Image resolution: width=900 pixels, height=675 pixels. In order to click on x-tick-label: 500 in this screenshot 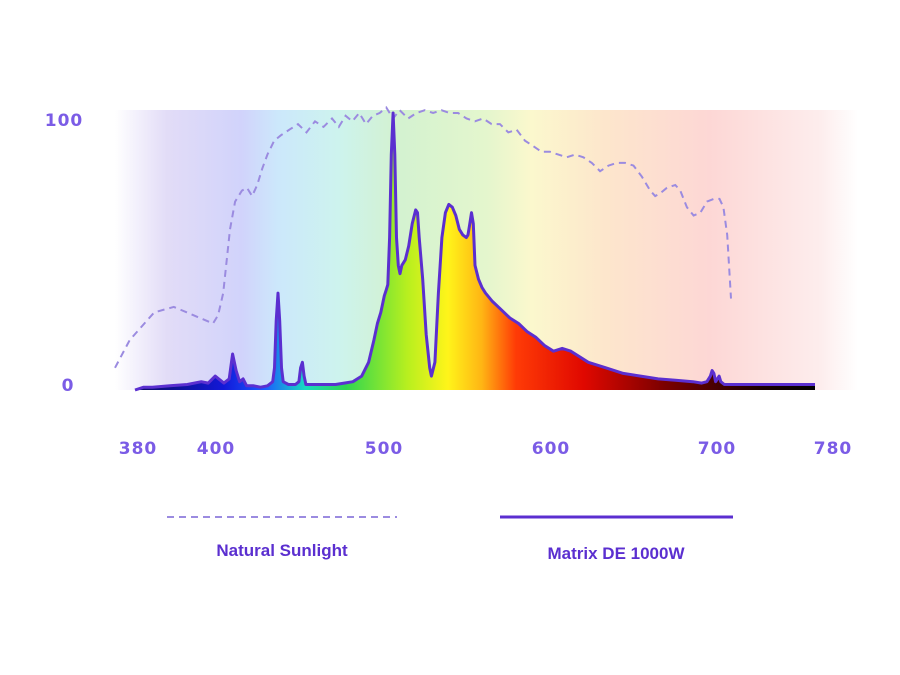, I will do `click(384, 449)`.